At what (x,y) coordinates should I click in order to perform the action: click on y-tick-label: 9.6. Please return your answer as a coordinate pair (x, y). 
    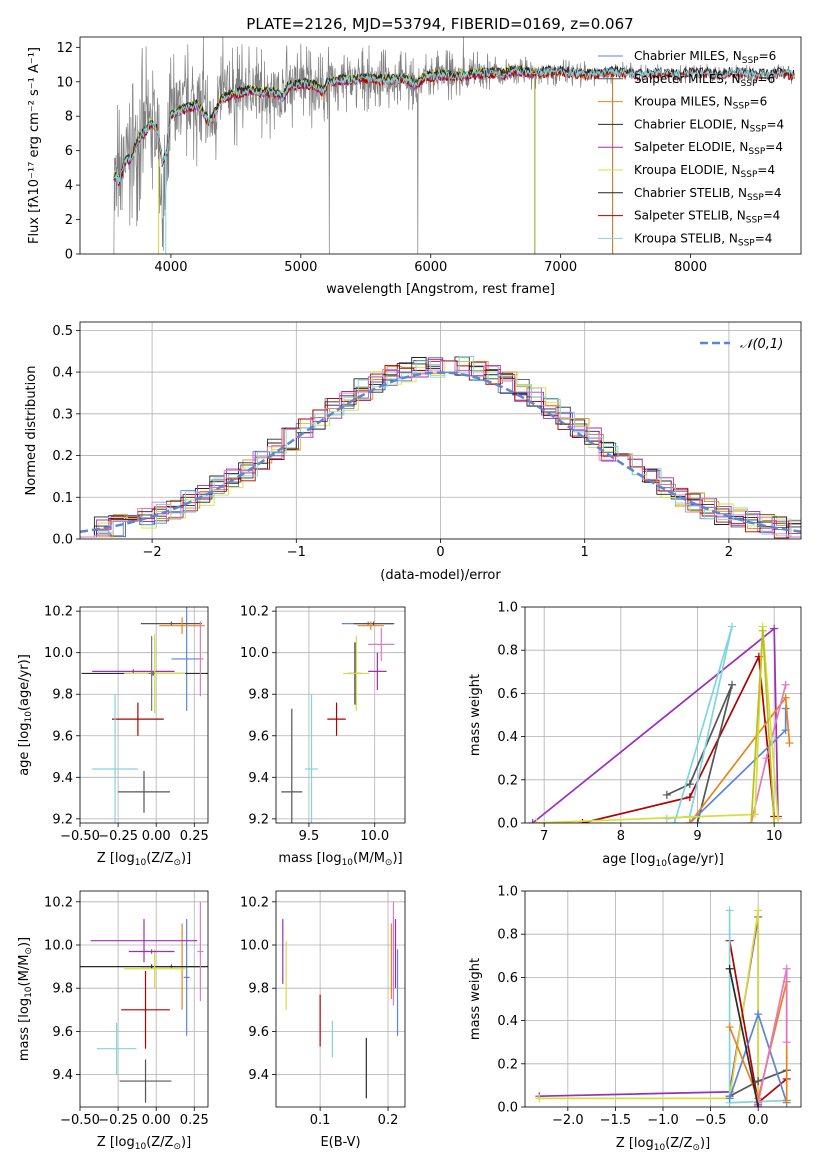
    Looking at the image, I should click on (258, 736).